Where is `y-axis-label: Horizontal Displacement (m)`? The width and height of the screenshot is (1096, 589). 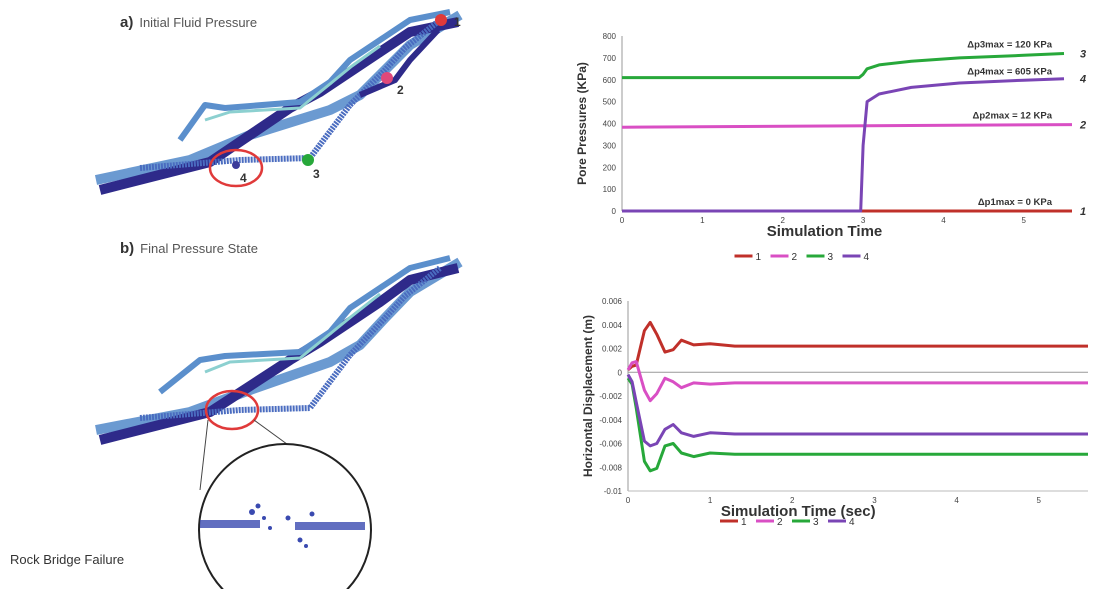
y-axis-label: Horizontal Displacement (m) is located at coordinates (588, 396).